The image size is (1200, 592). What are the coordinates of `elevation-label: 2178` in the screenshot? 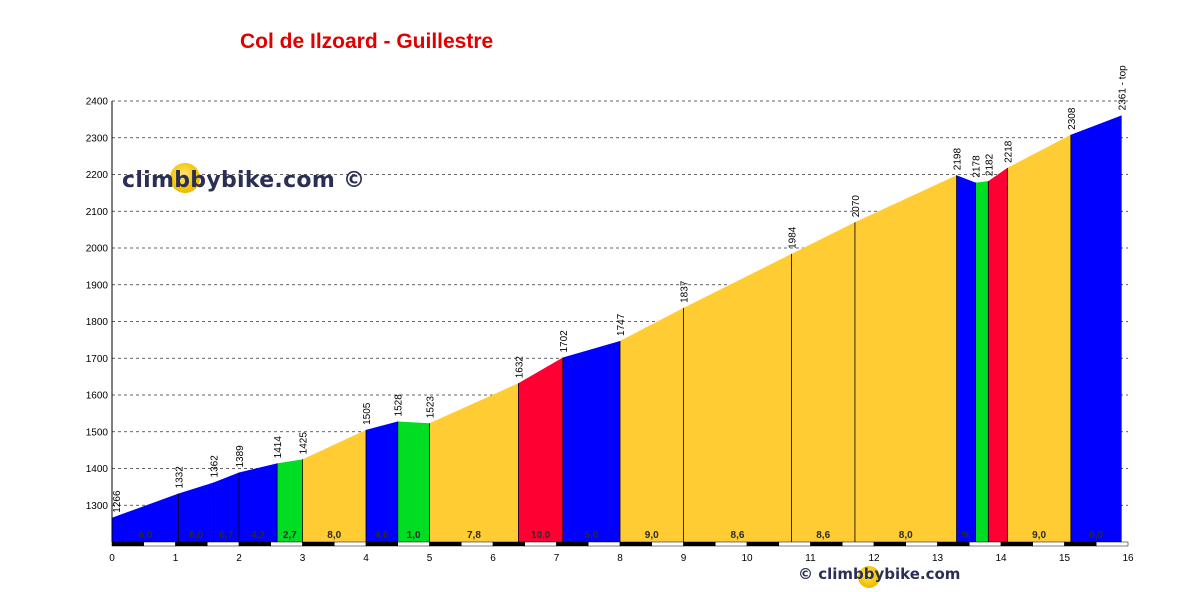 It's located at (977, 166).